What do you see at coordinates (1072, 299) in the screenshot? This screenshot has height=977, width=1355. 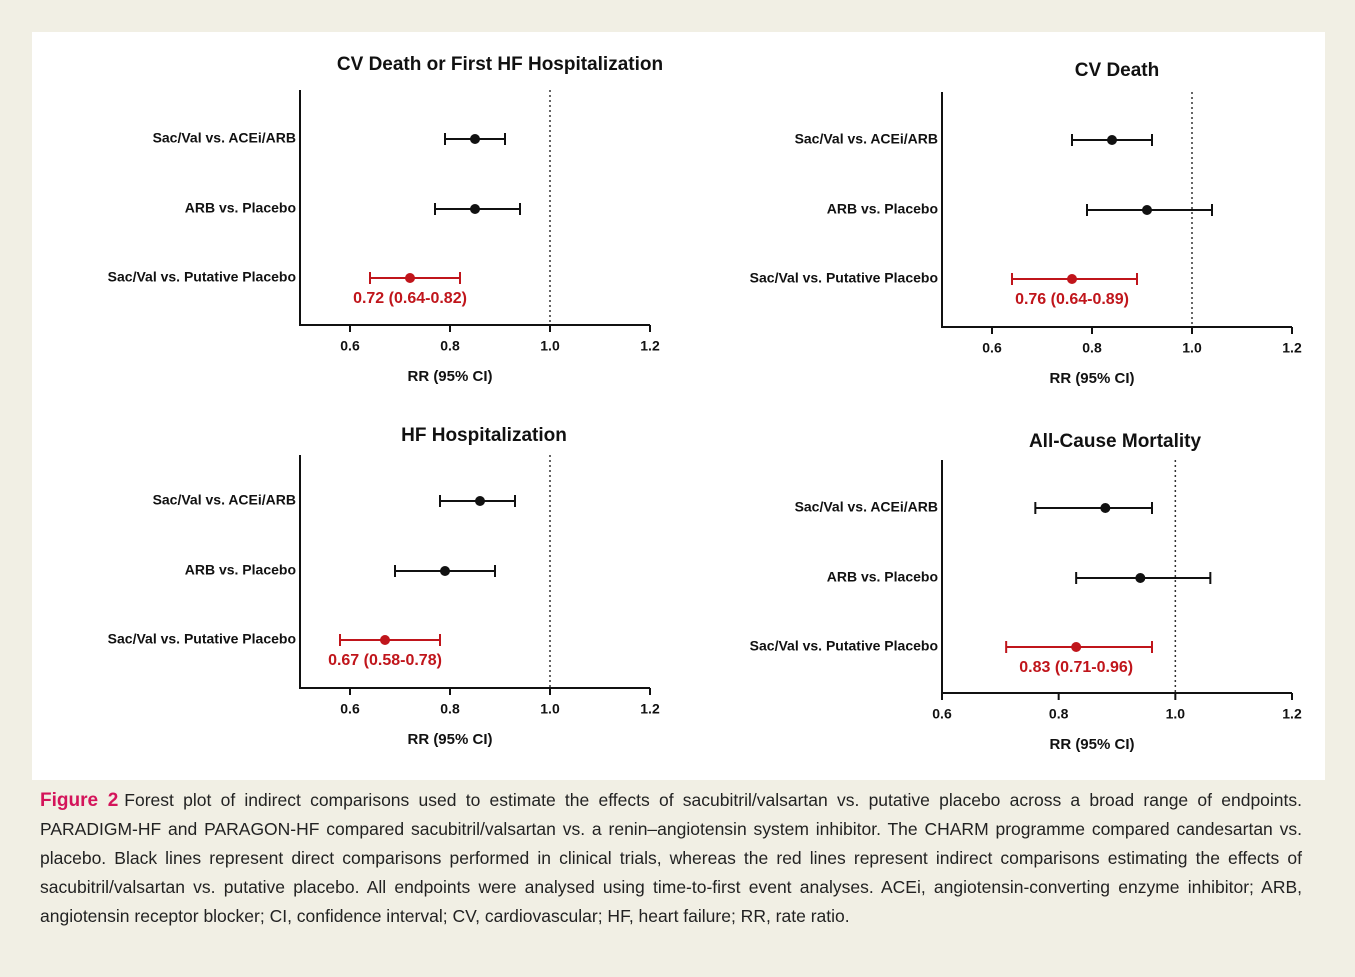 I see `data-label: 0.76 (0.64-0.89)` at bounding box center [1072, 299].